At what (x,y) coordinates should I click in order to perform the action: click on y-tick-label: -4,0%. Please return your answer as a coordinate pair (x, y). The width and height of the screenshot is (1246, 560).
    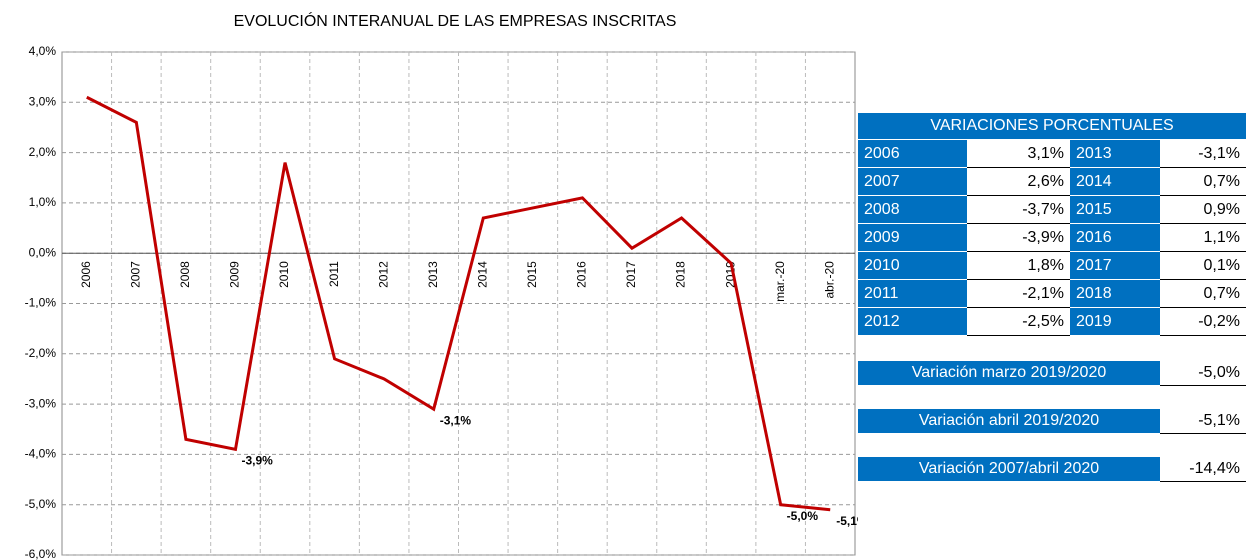
    Looking at the image, I should click on (41, 454).